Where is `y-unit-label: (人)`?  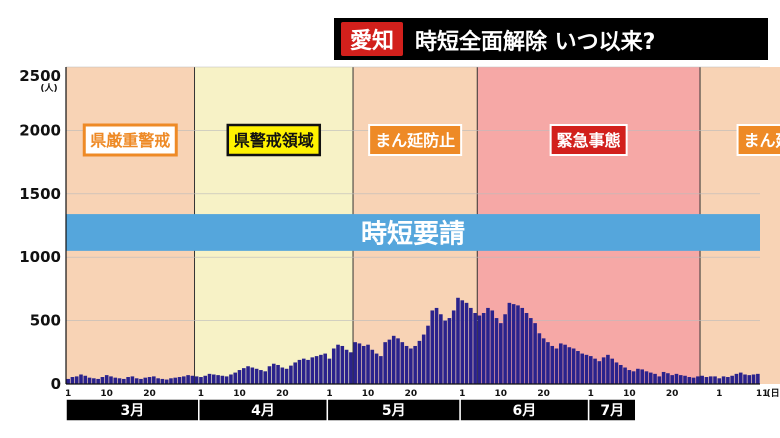
y-unit-label: (人) is located at coordinates (48, 88).